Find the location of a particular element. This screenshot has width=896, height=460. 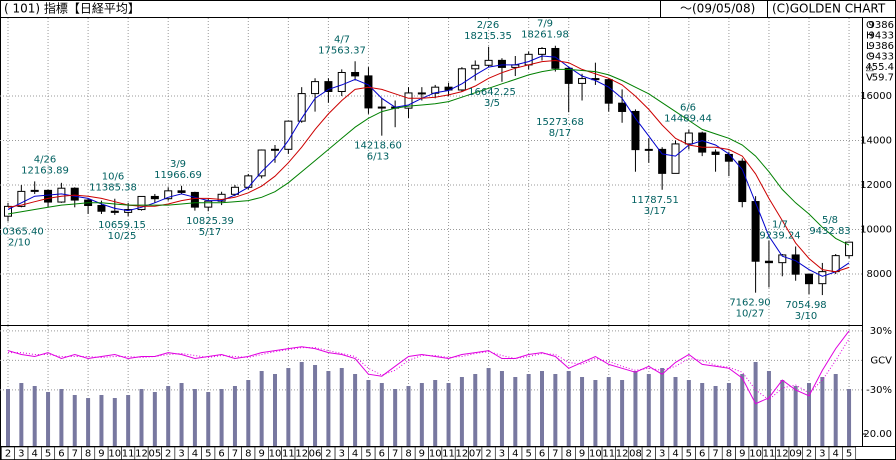

y-tick-label: 30% is located at coordinates (881, 331).